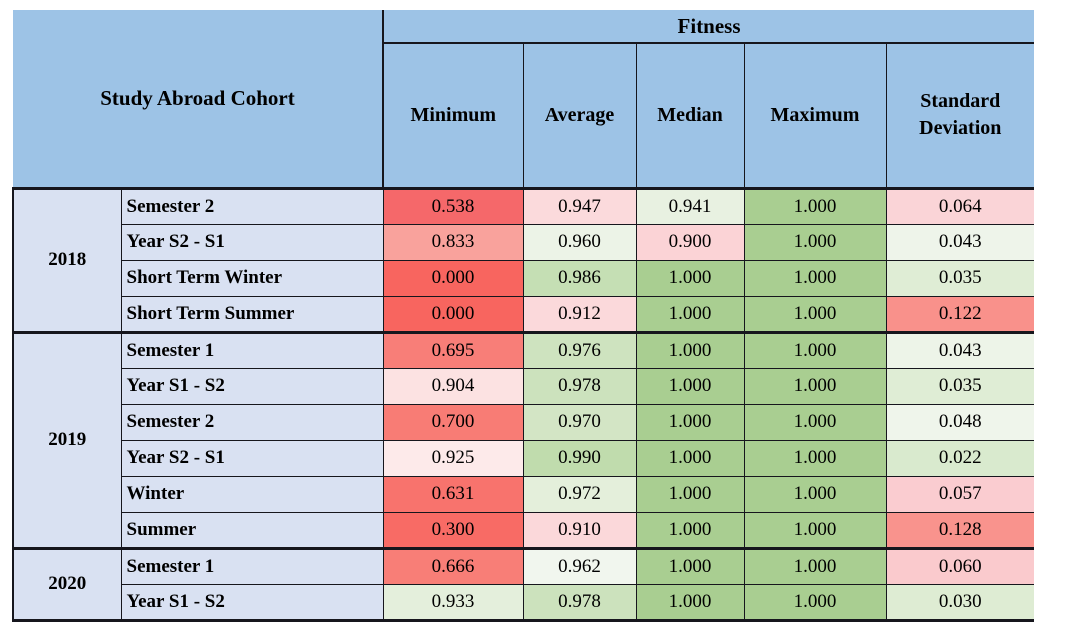  I want to click on value-cell-average: 0.972, so click(579, 494).